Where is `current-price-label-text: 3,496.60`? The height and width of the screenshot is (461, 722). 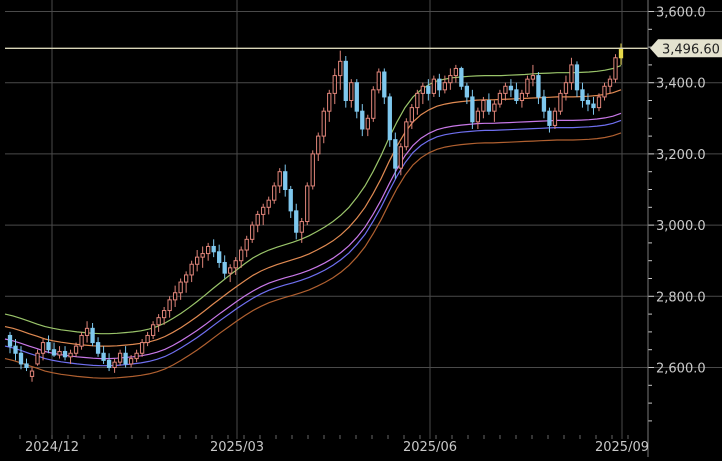
current-price-label-text: 3,496.60 is located at coordinates (691, 49).